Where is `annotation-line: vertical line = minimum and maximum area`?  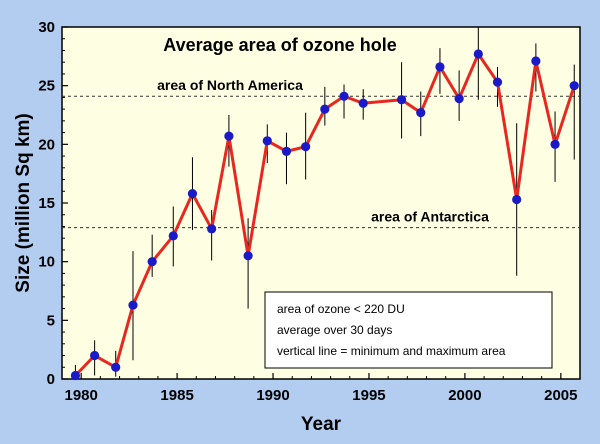
annotation-line: vertical line = minimum and maximum area is located at coordinates (391, 351).